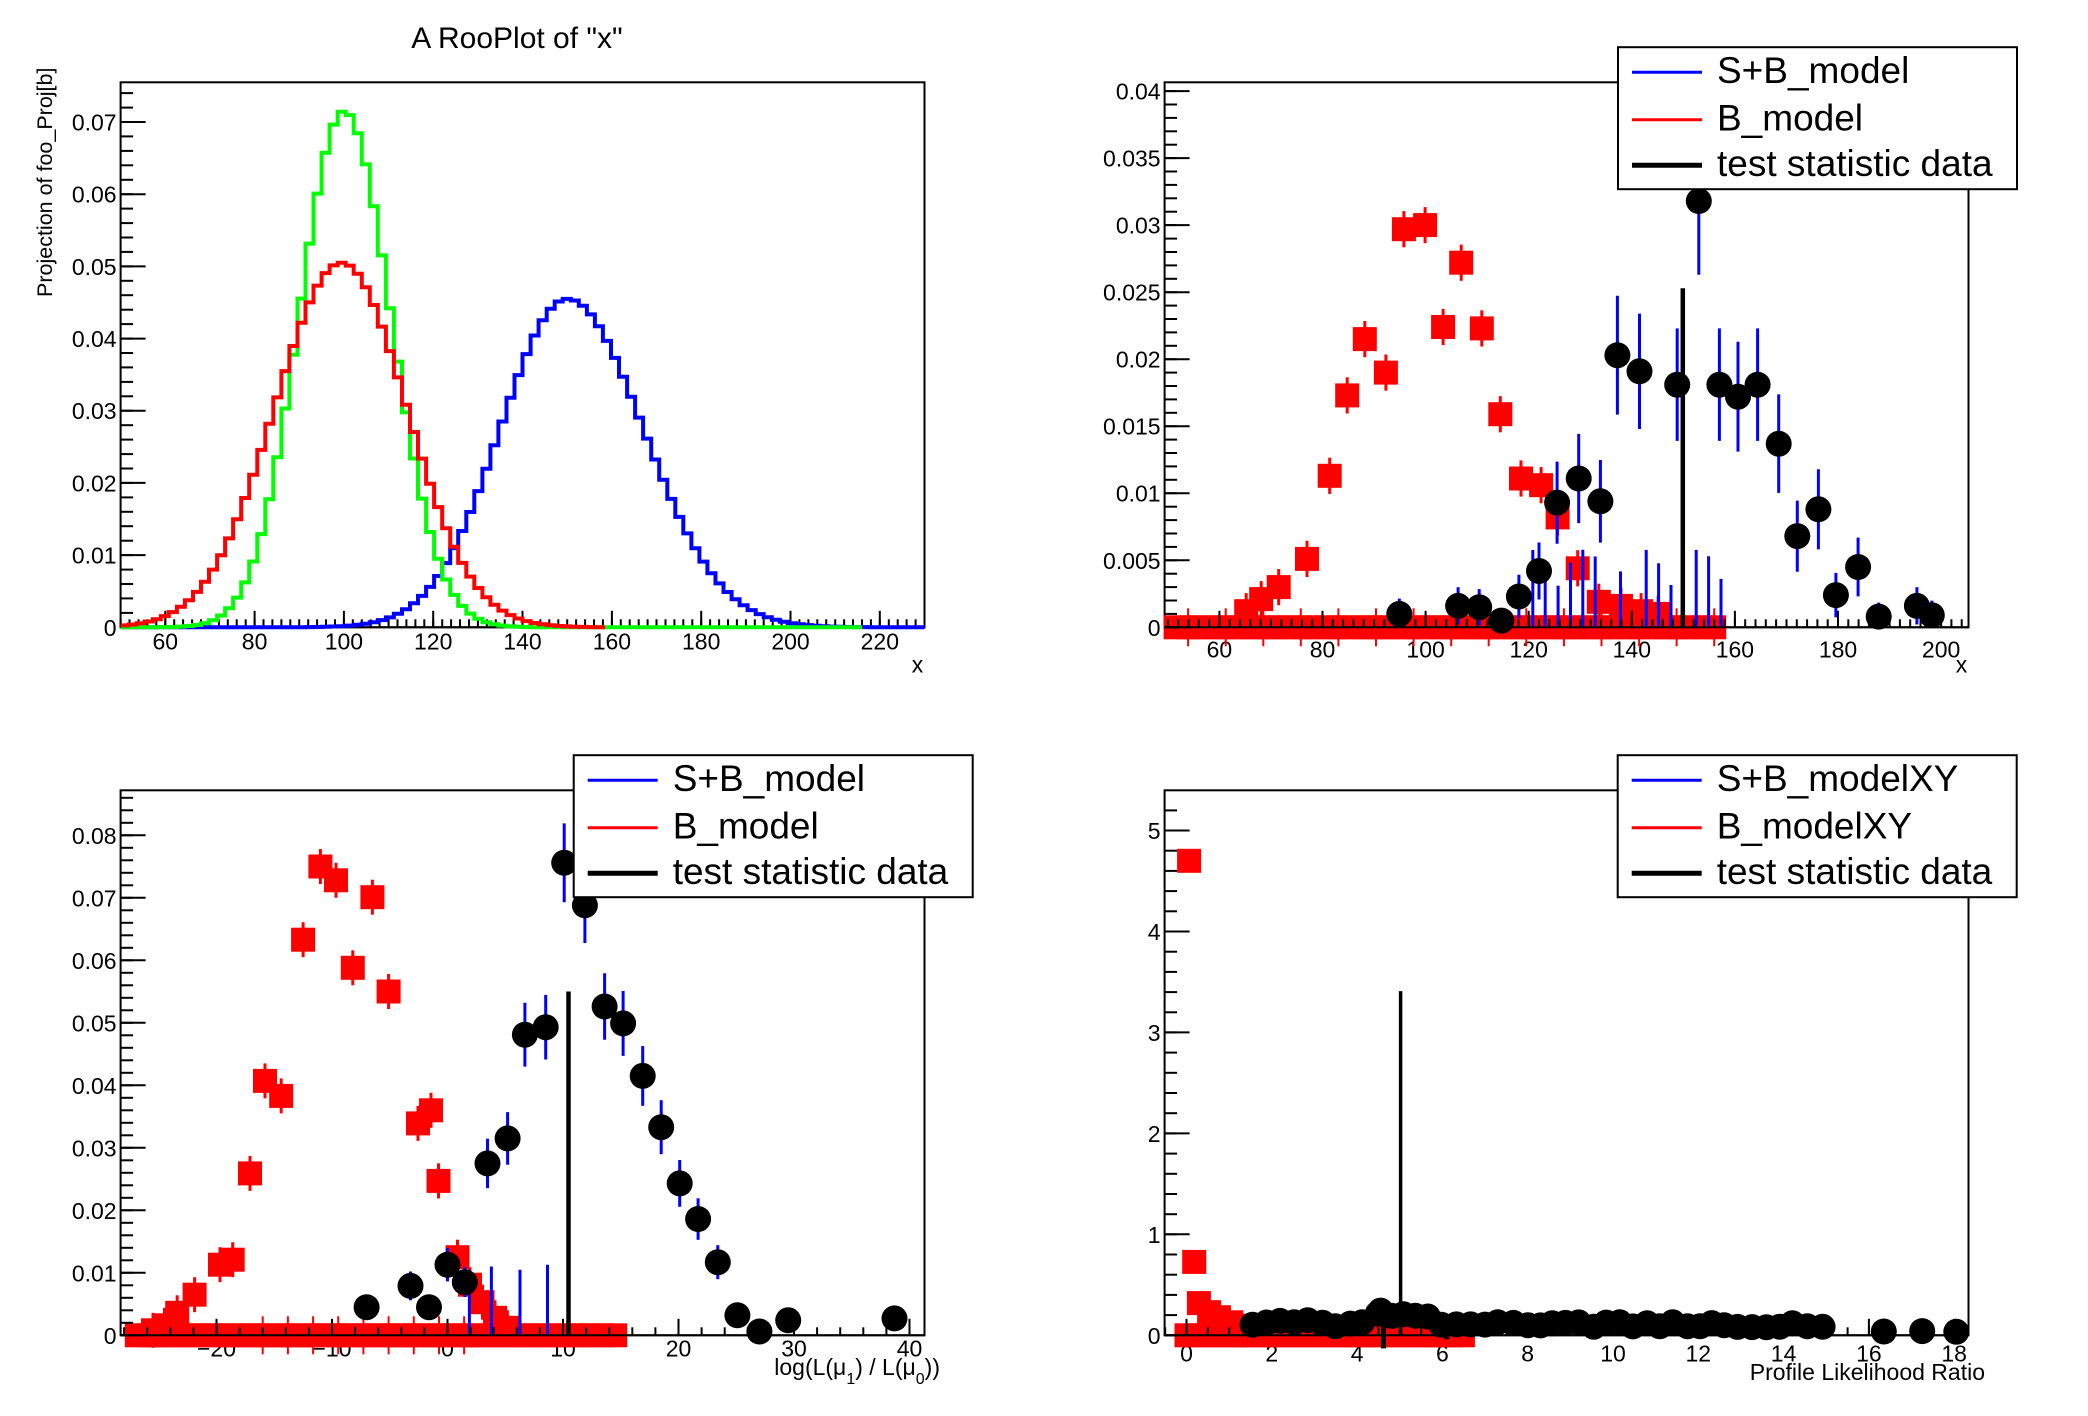  What do you see at coordinates (1869, 1353) in the screenshot?
I see `svg-text: 16` at bounding box center [1869, 1353].